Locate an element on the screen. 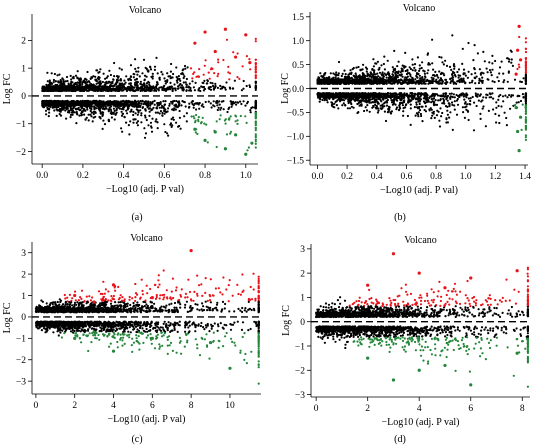 The image size is (535, 446). y-tick-label: 1 is located at coordinates (23, 69).